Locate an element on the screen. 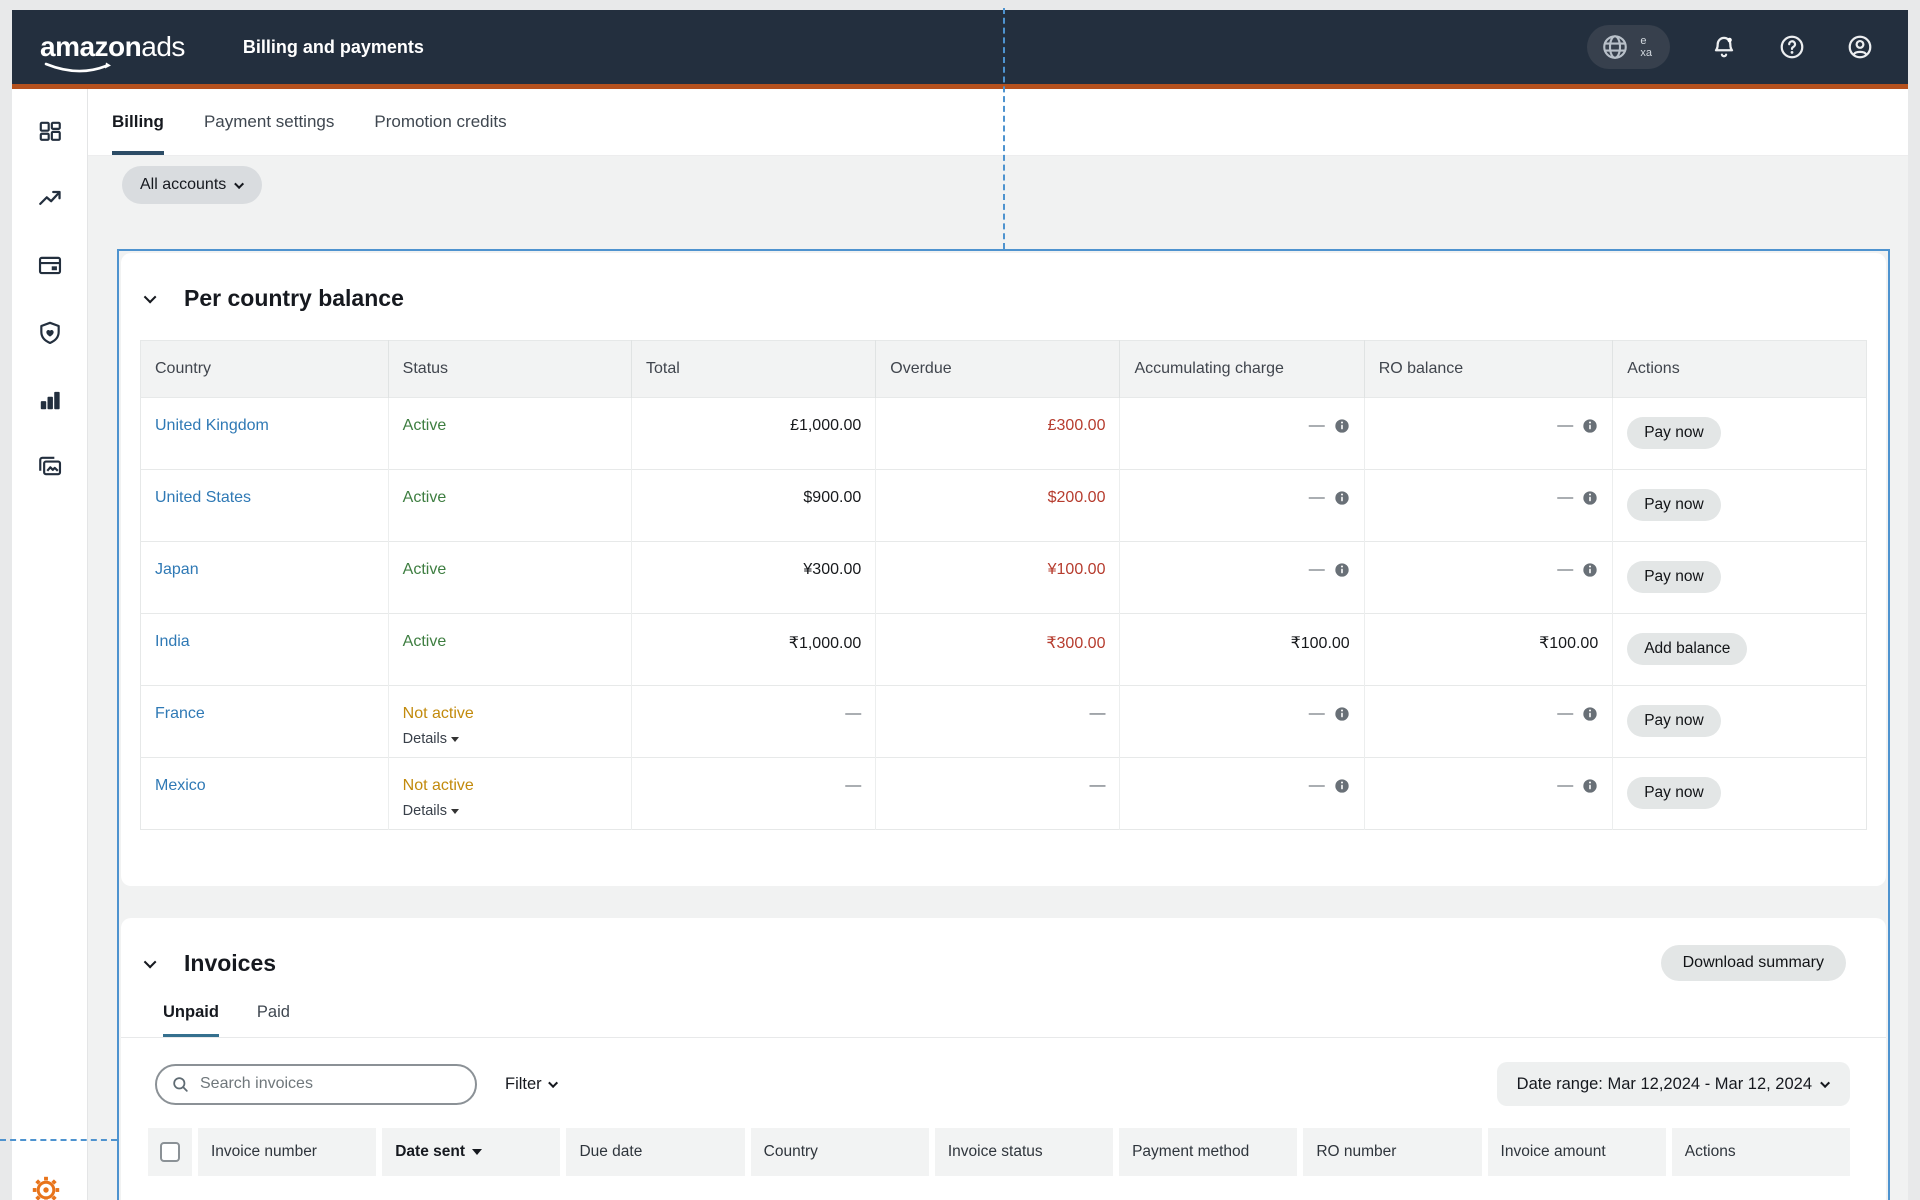  media-icon is located at coordinates (50, 467).